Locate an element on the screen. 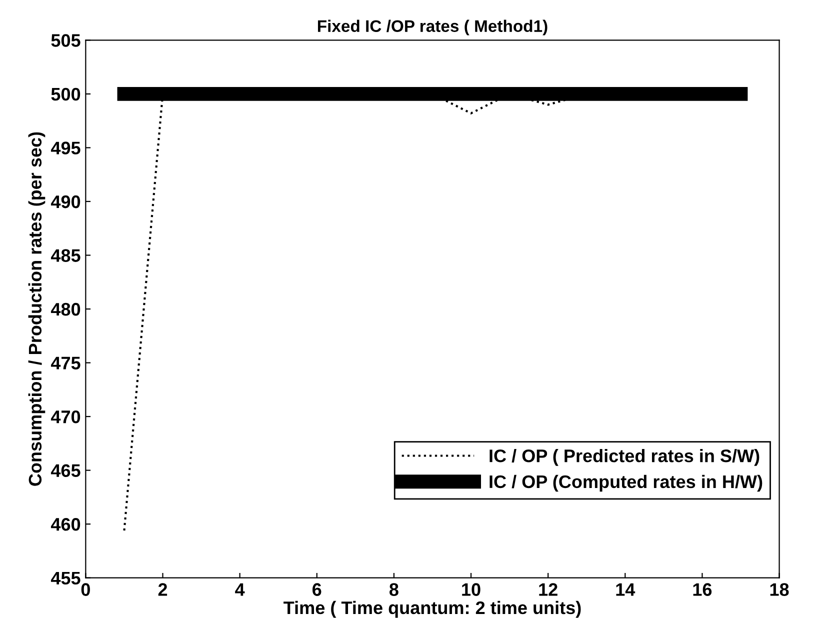 Image resolution: width=816 pixels, height=618 pixels. y-tick-label: 475 is located at coordinates (65, 363).